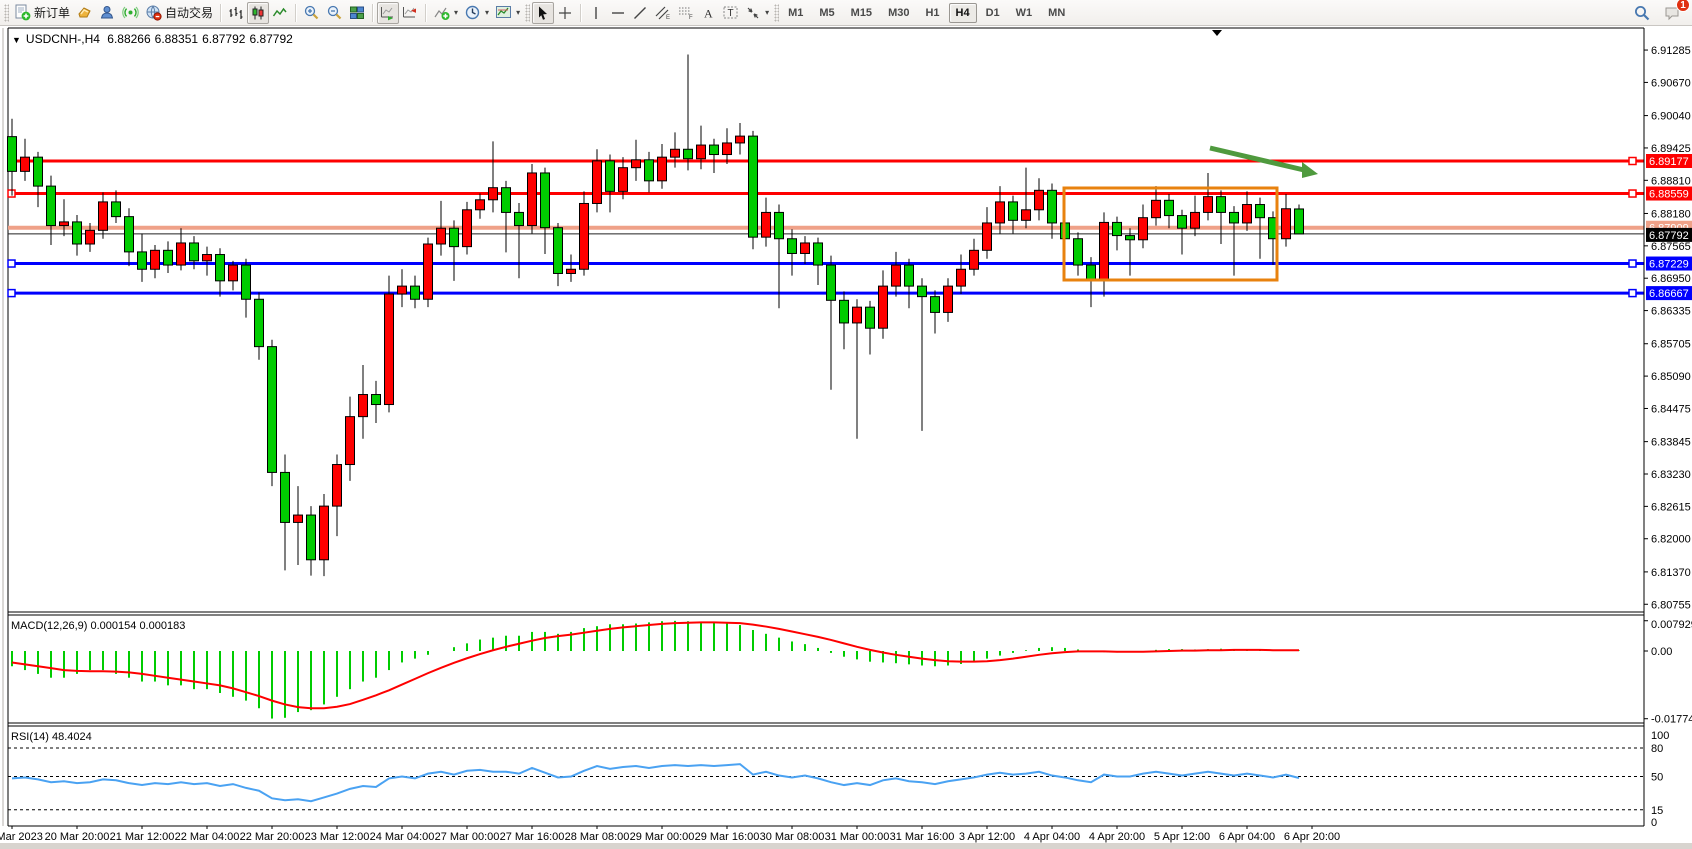 The image size is (1692, 849). Describe the element at coordinates (445, 13) in the screenshot. I see `indicators-button: ▾` at that location.